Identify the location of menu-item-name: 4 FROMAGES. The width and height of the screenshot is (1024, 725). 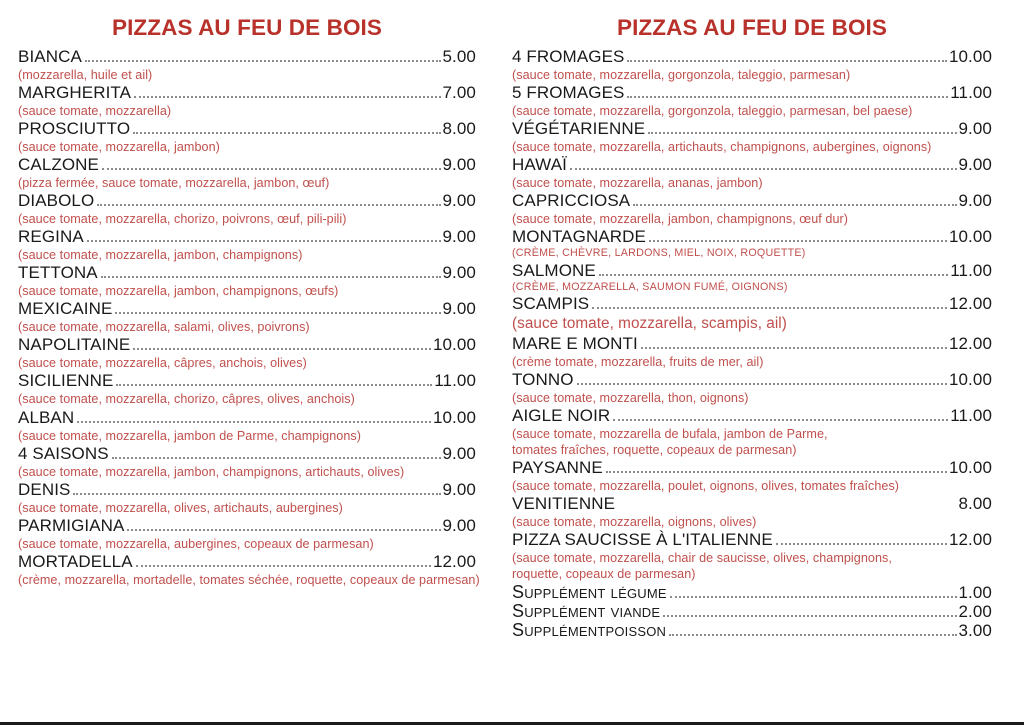
(568, 56).